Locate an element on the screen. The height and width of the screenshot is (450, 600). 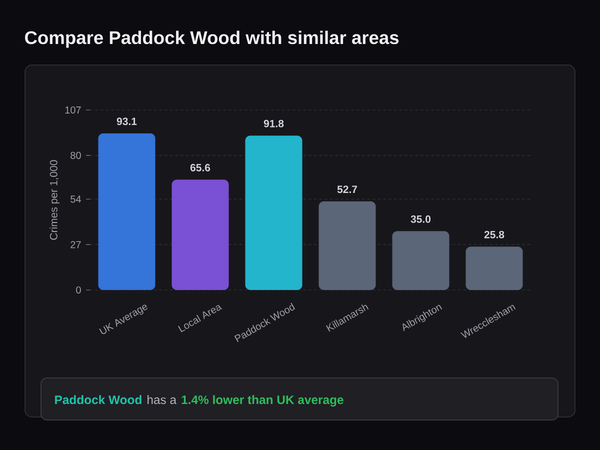
data-label: 91.8 is located at coordinates (274, 124).